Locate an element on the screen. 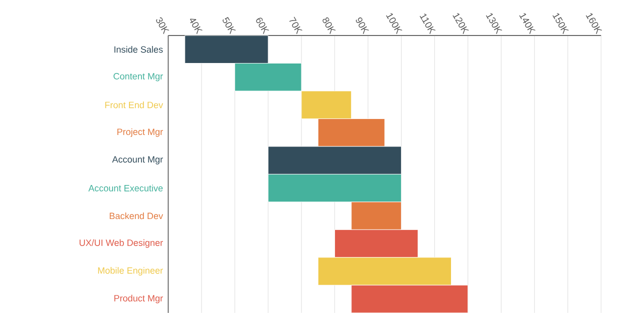  y-tick-label: Account Mgr is located at coordinates (137, 160).